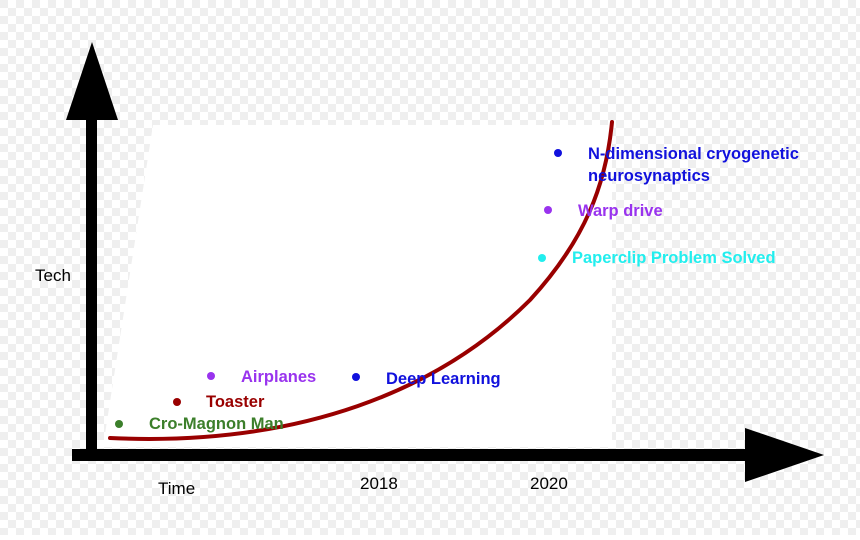  I want to click on x-axis-label: Time, so click(176, 488).